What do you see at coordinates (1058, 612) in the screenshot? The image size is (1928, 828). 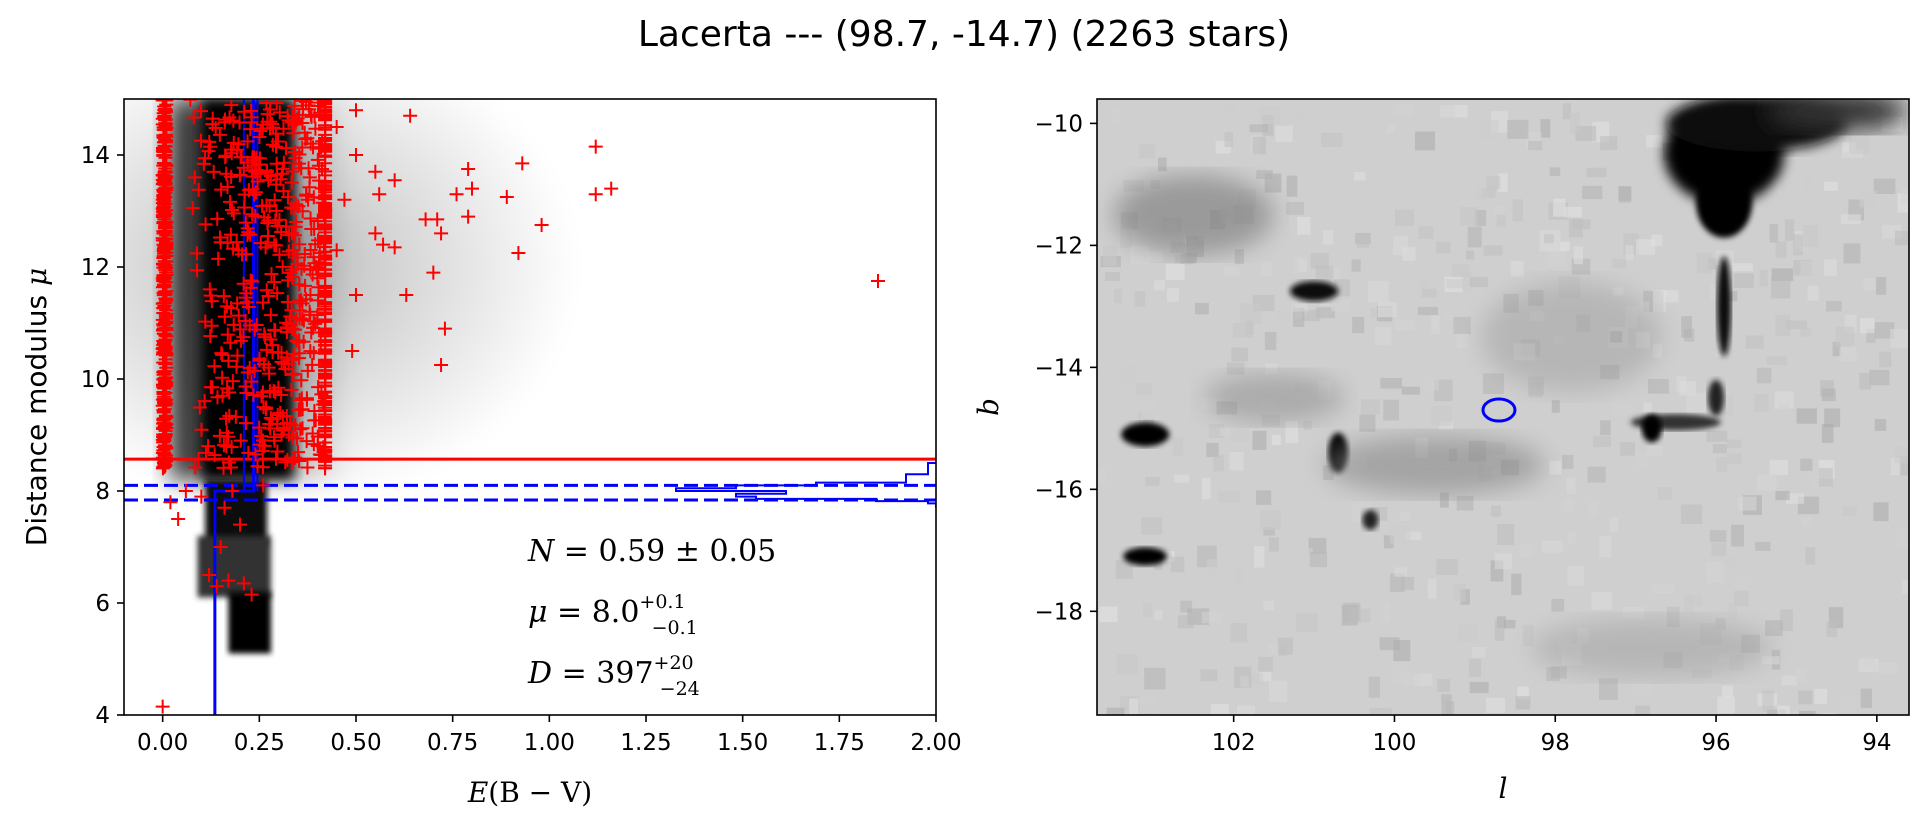 I see `y-tick-label: −18` at bounding box center [1058, 612].